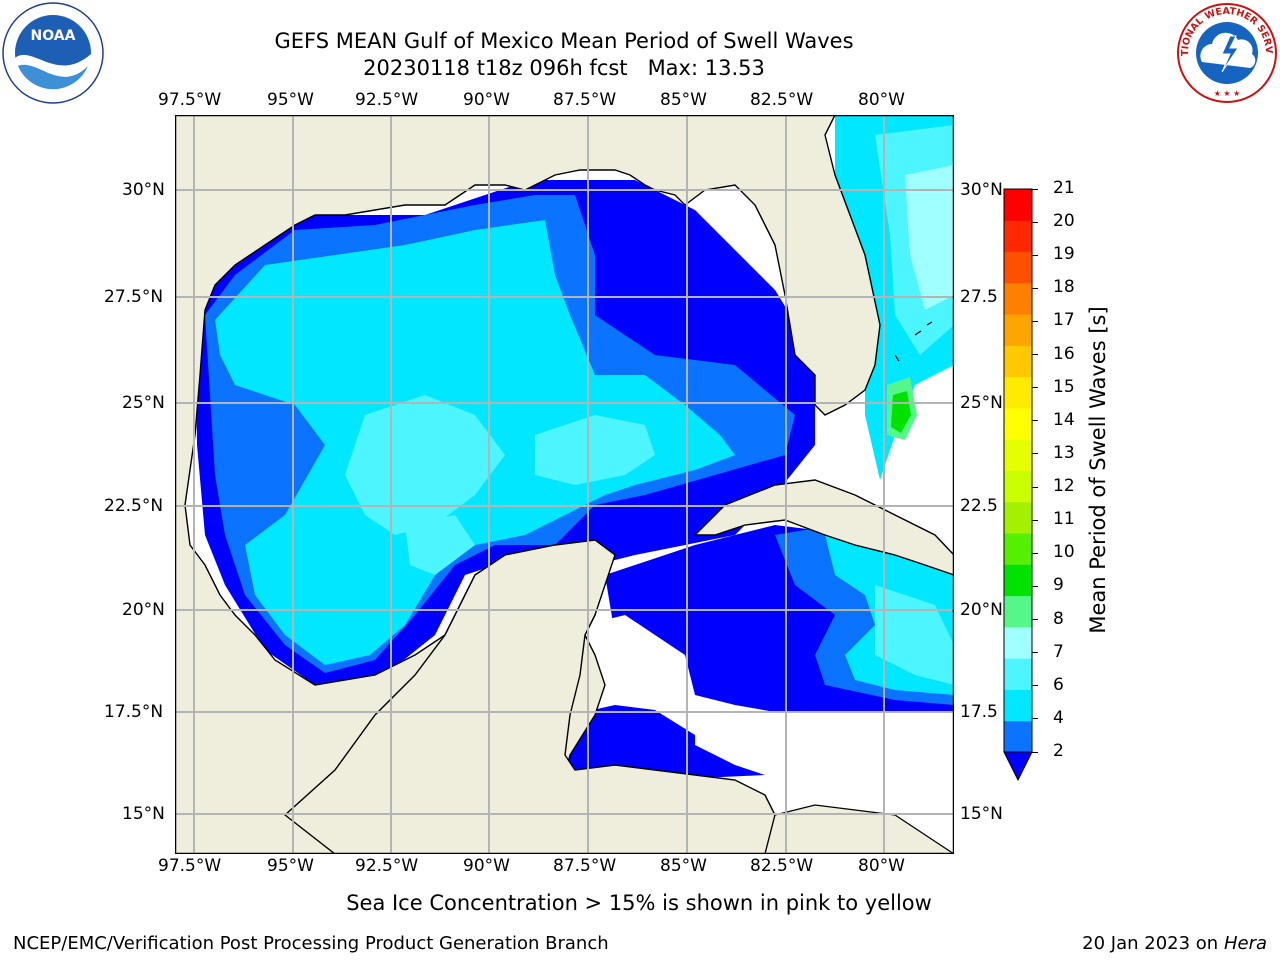  Describe the element at coordinates (1098, 470) in the screenshot. I see `colorbar-label: Mean Period of Swell Waves [s]` at that location.